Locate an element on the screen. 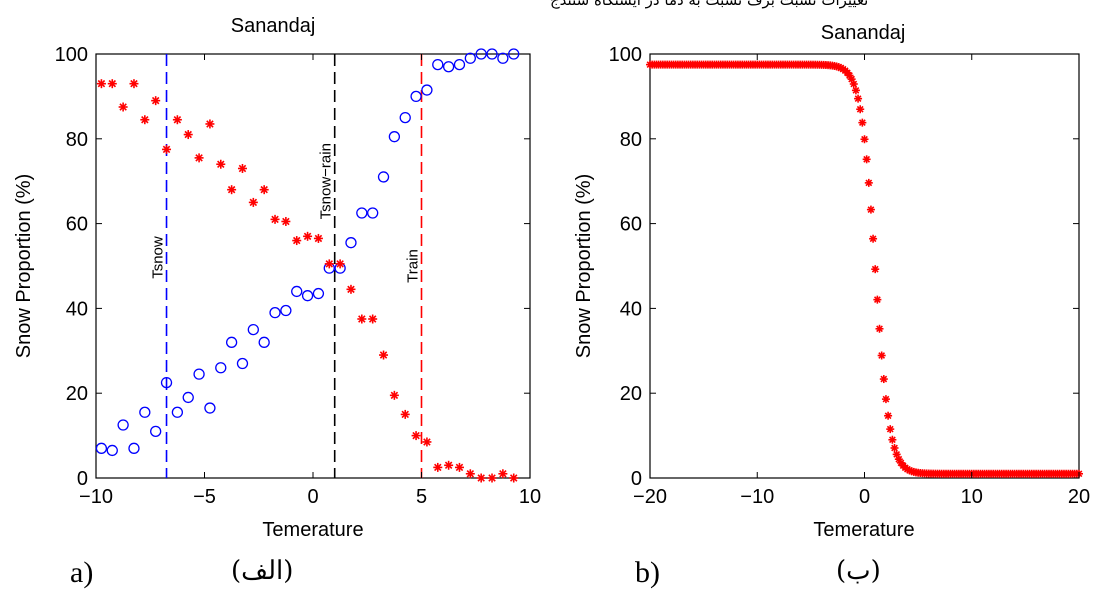  panel-b-title: Sanandaj is located at coordinates (863, 33).